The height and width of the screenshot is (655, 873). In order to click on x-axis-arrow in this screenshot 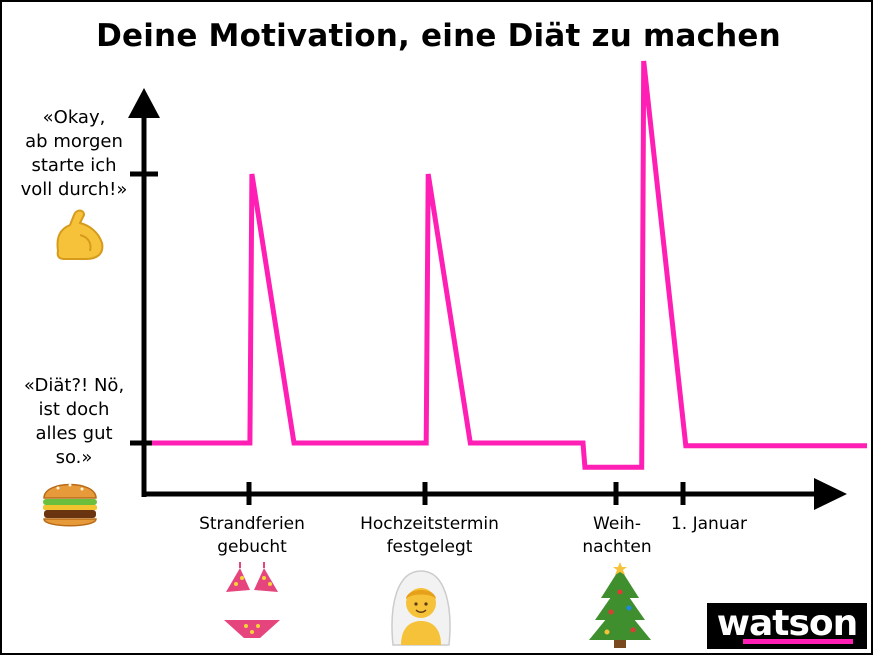, I will do `click(830, 494)`.